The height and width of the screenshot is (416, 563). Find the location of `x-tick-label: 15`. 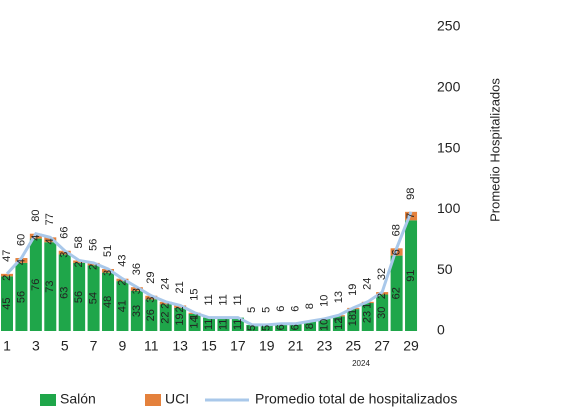

x-tick-label: 15 is located at coordinates (209, 346).